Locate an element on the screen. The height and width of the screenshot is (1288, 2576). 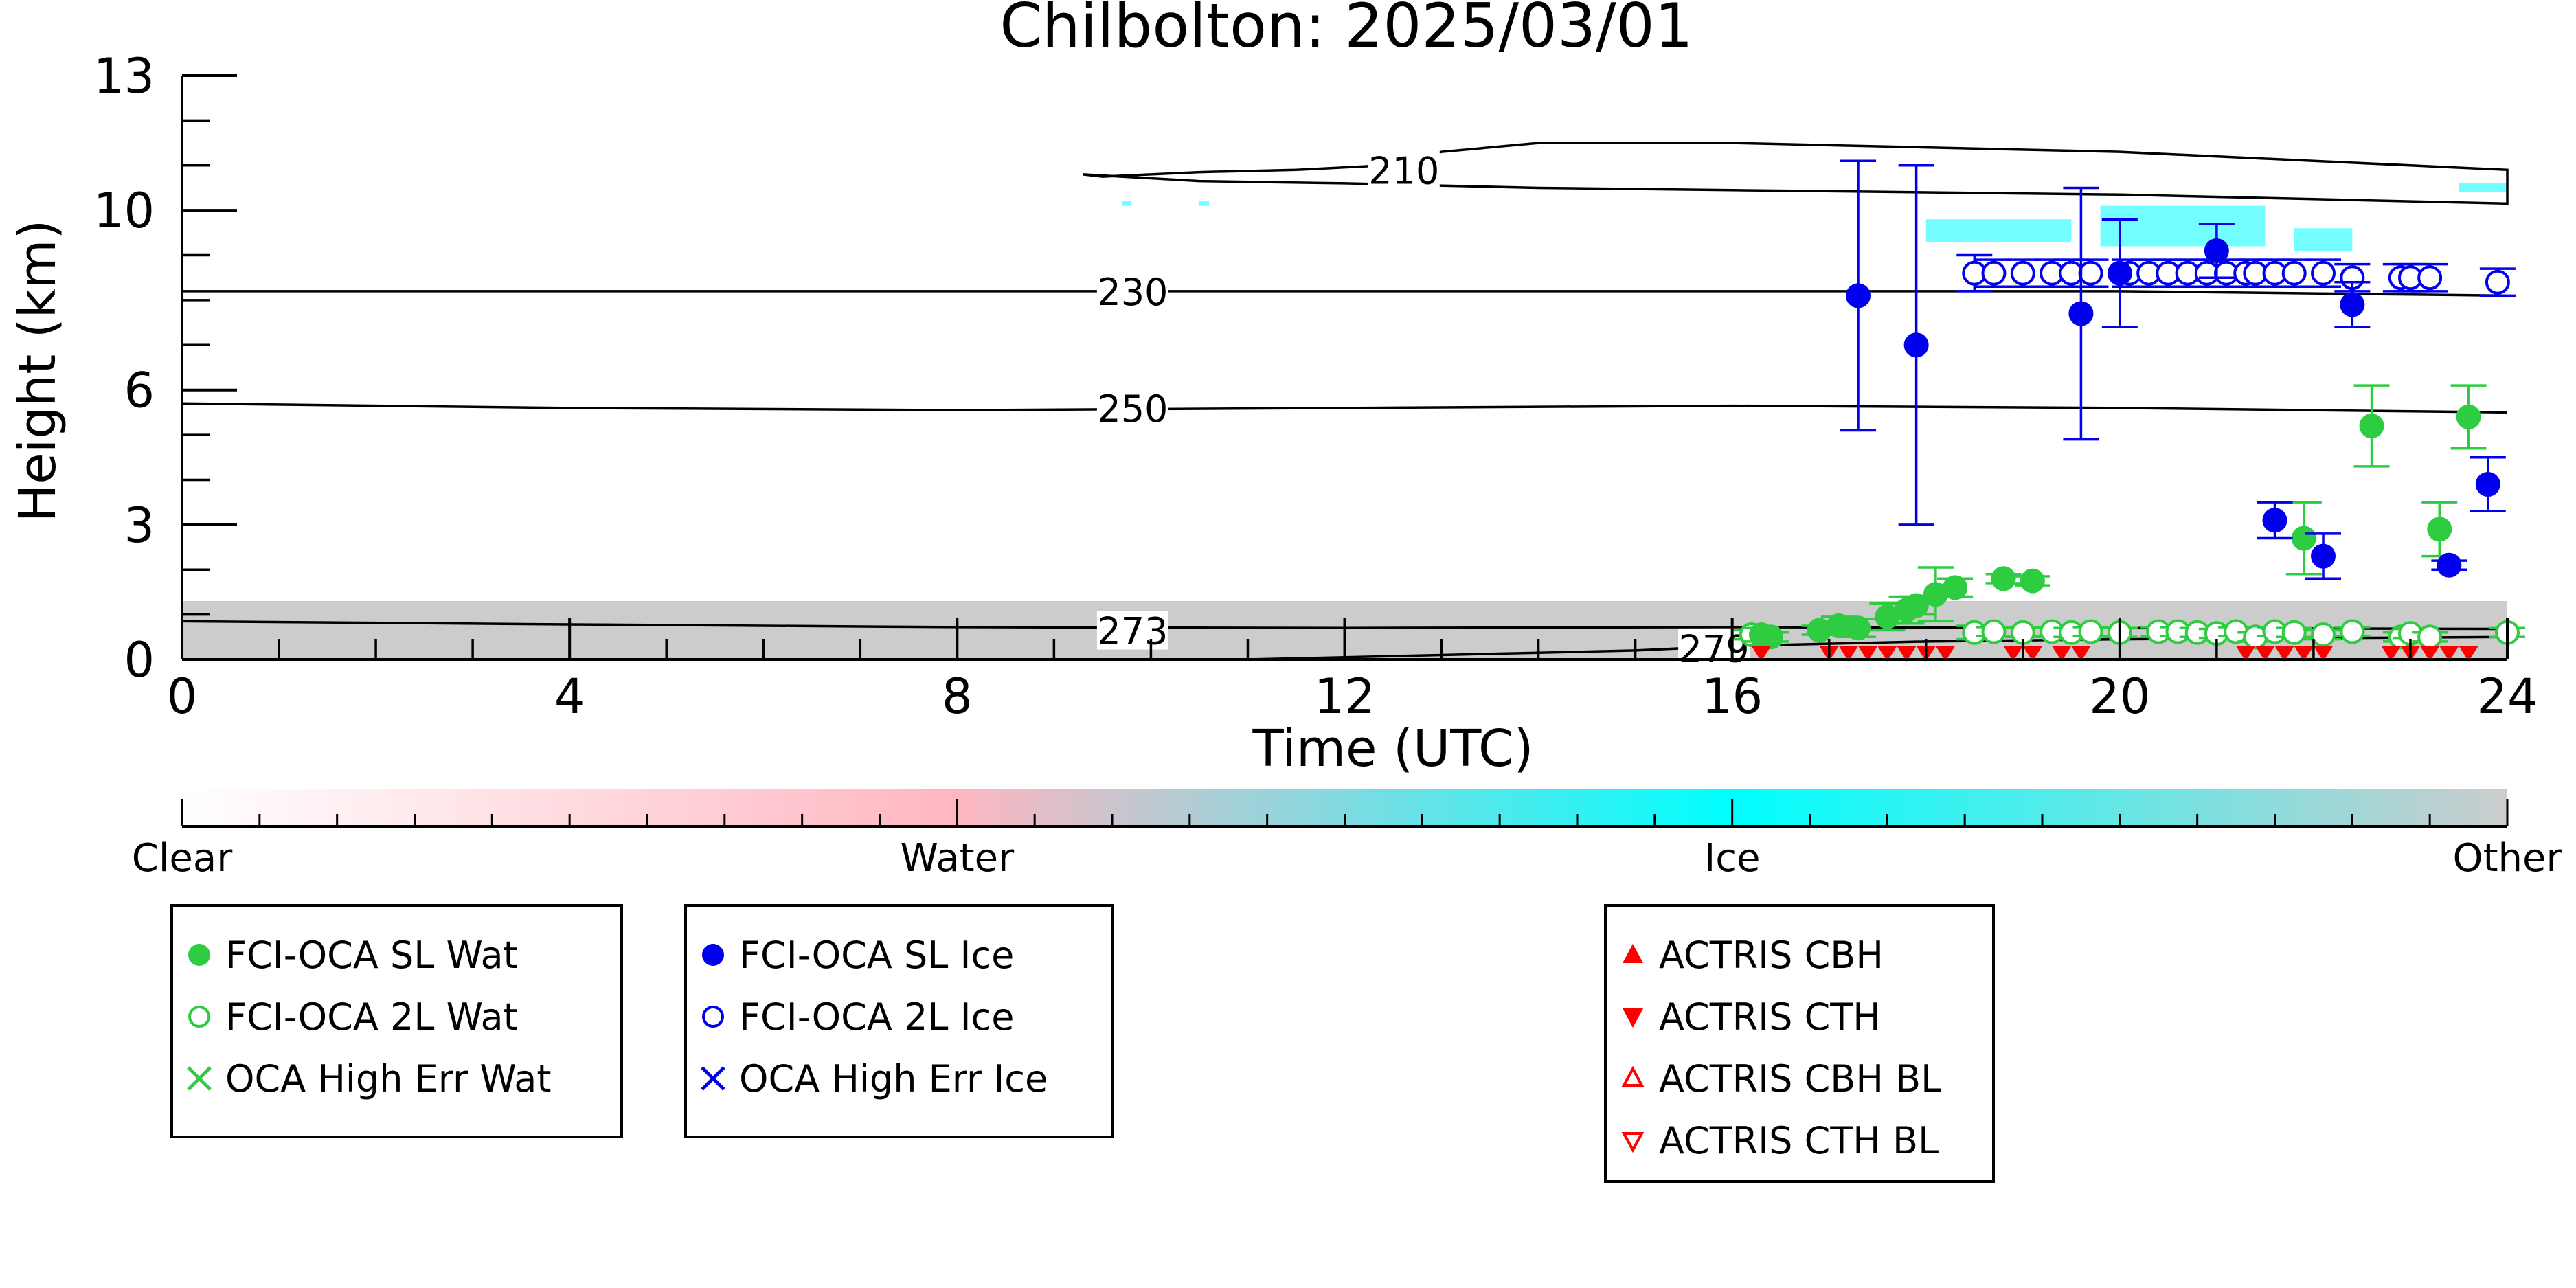
legend-marker-open-triangle-up is located at coordinates (1633, 1076).